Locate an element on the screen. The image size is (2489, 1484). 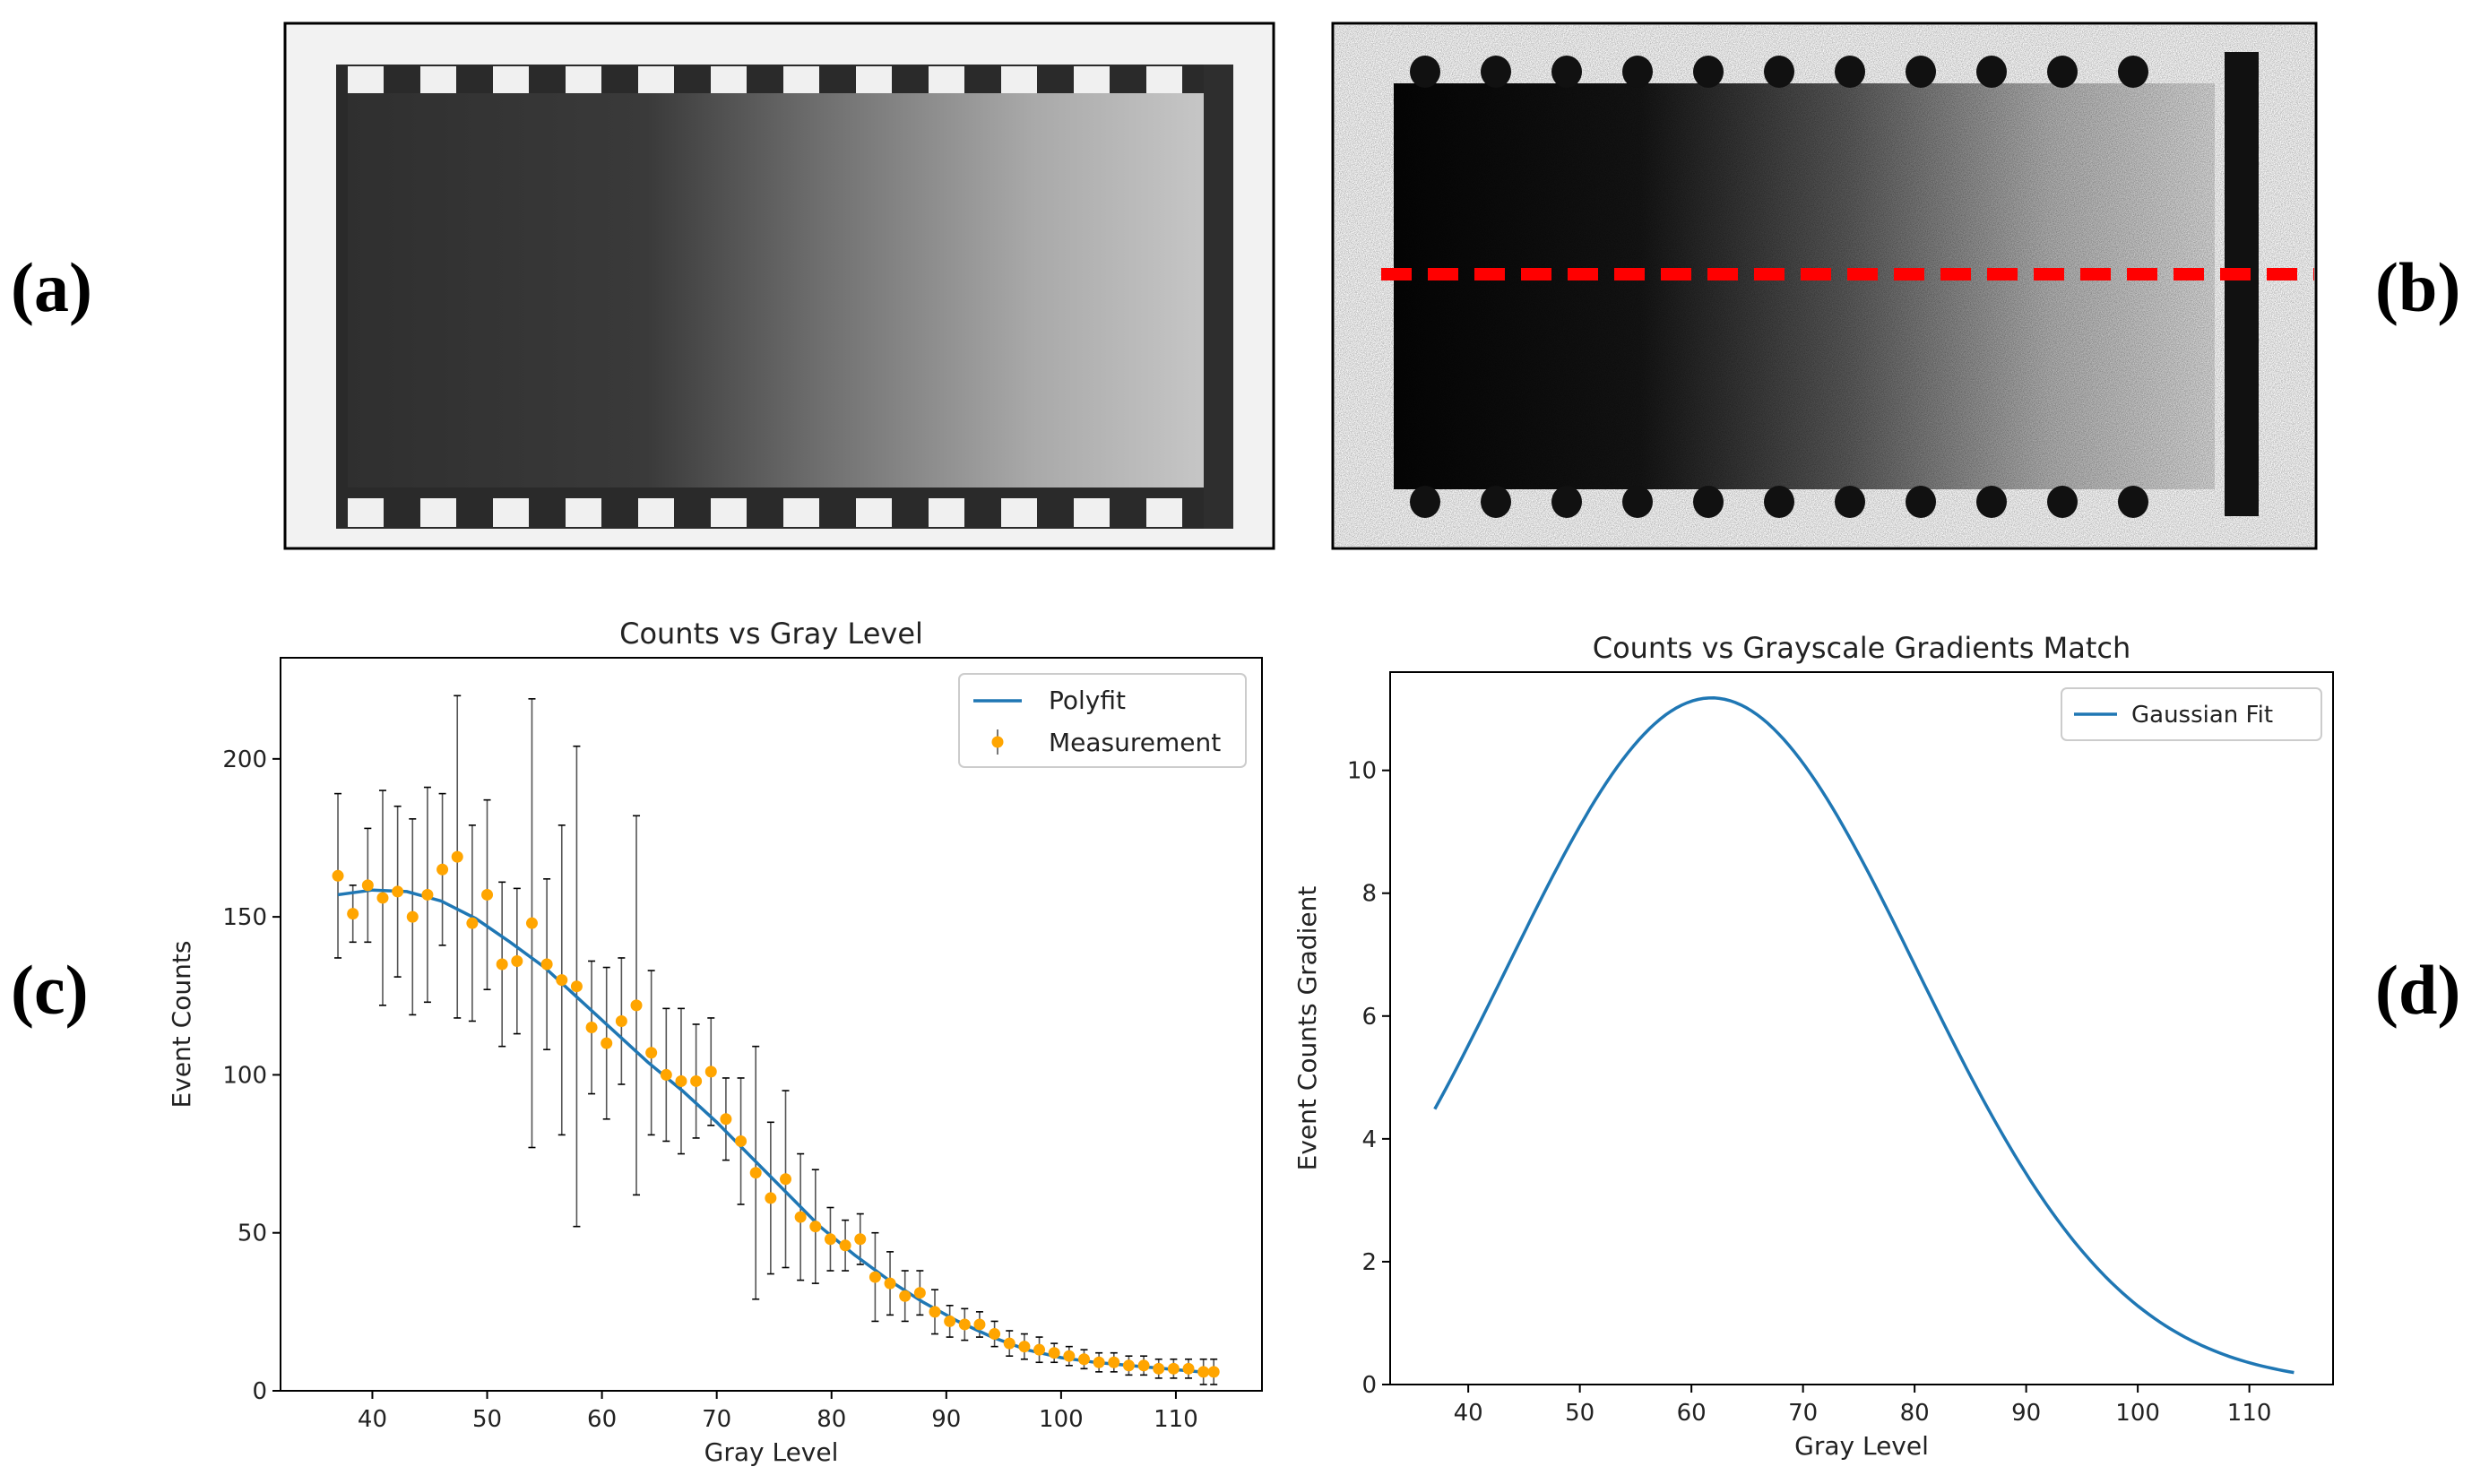
y-tick-label: 2 is located at coordinates (1369, 1262).